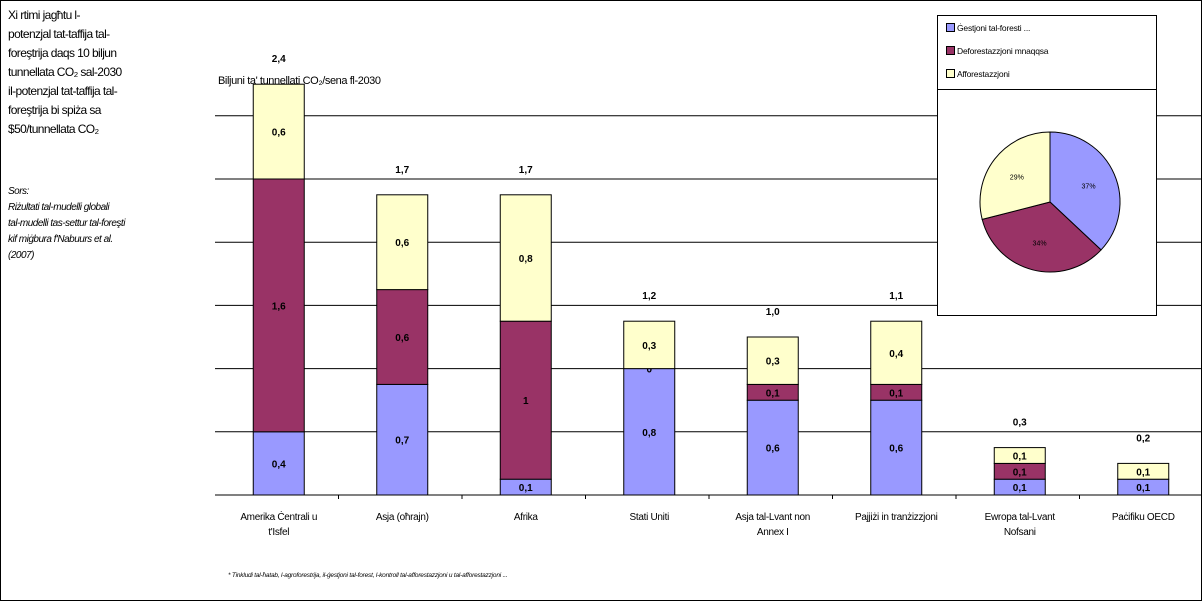 This screenshot has height=601, width=1202. I want to click on total-label: 1,0, so click(773, 312).